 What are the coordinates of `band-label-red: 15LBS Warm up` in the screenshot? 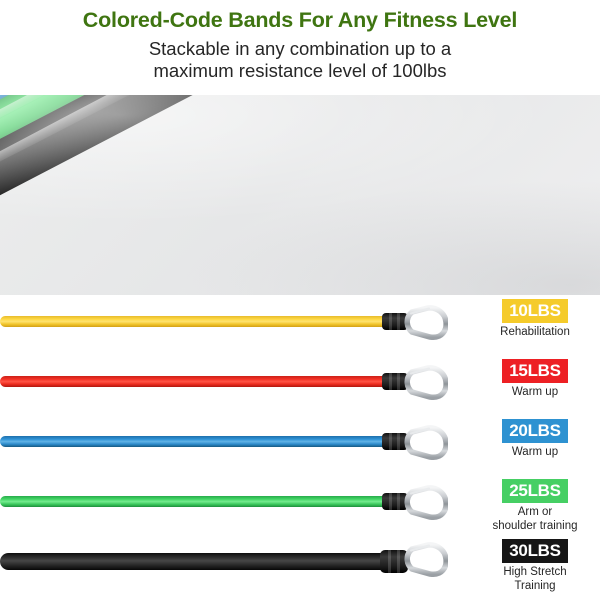 It's located at (535, 379).